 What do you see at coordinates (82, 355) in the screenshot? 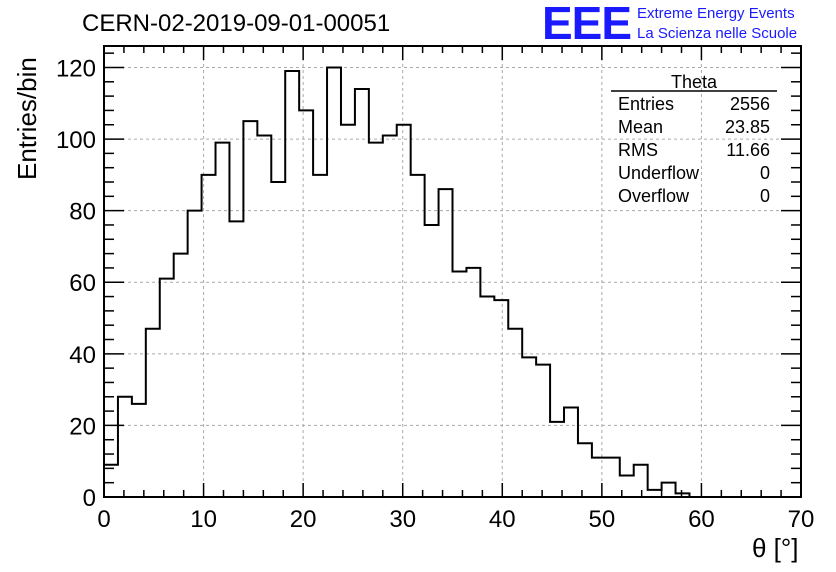
I see `y-tick-label: 40` at bounding box center [82, 355].